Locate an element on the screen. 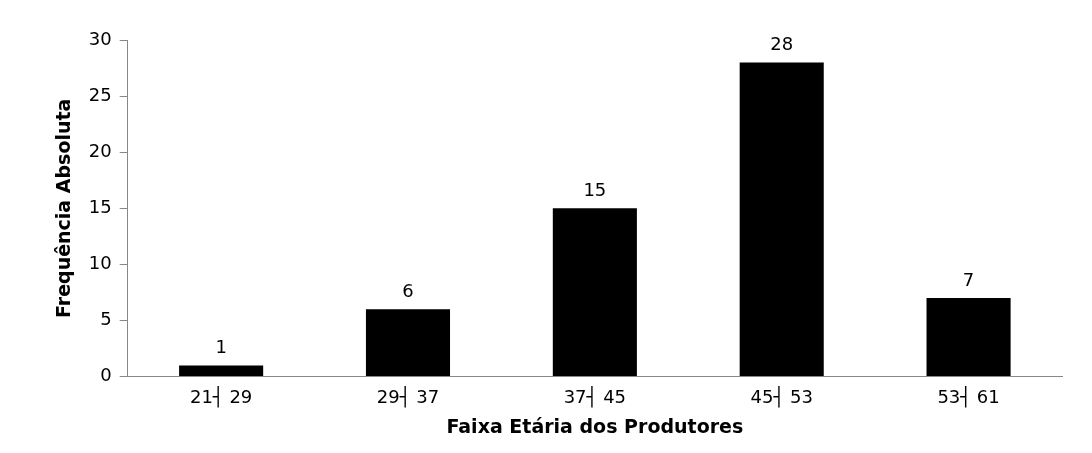 The image size is (1092, 453). data-label: 28 is located at coordinates (782, 44).